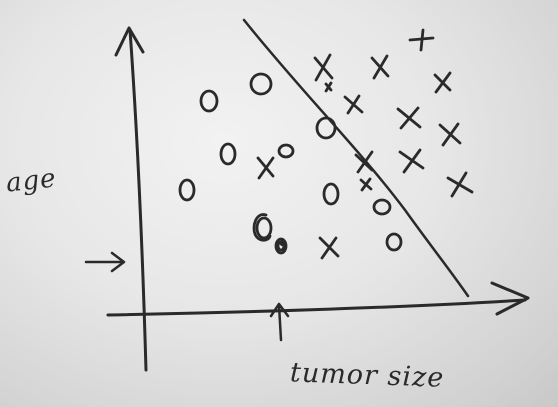 This screenshot has height=407, width=558. I want to click on x-axis-label: tumor size, so click(367, 375).